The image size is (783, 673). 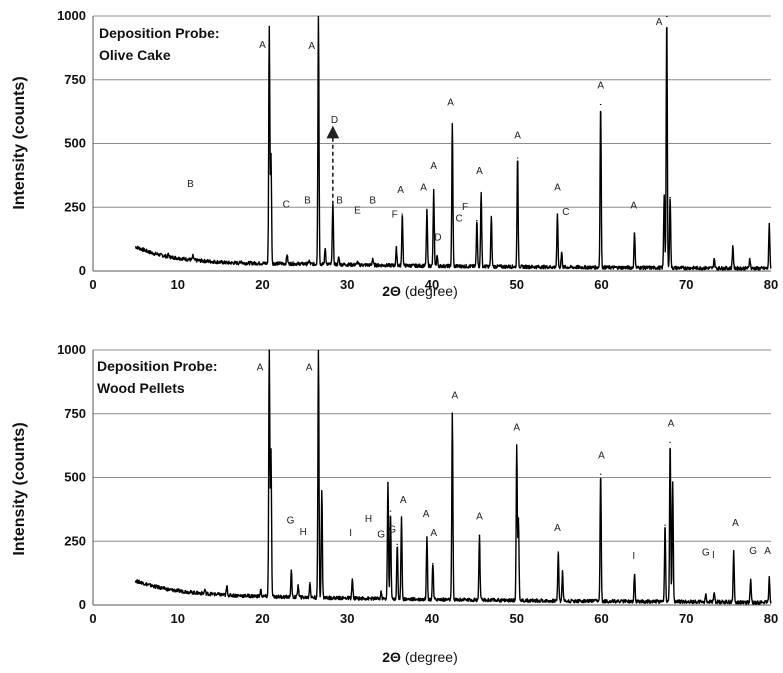 What do you see at coordinates (135, 55) in the screenshot?
I see `panel-title-line-2: Olive Cake` at bounding box center [135, 55].